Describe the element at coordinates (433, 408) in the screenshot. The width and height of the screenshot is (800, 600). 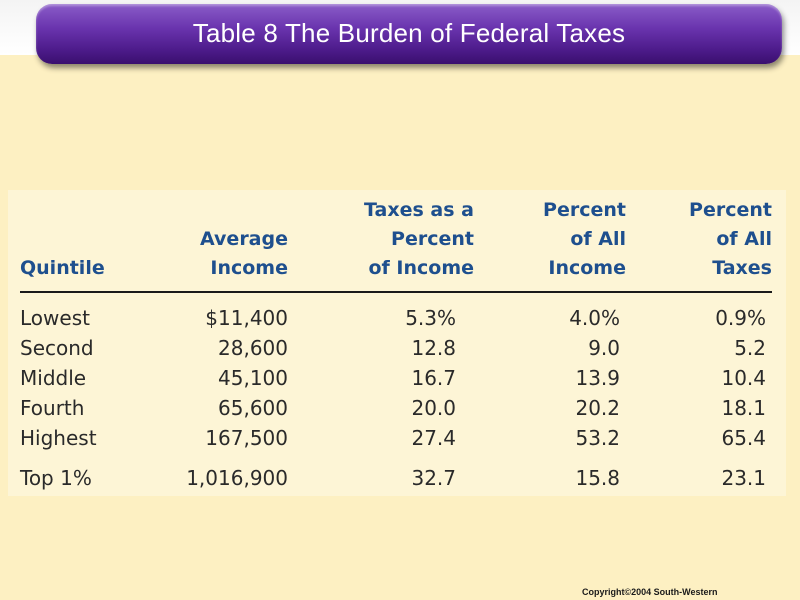
I see `cell-taxes-percent: 20.0` at that location.